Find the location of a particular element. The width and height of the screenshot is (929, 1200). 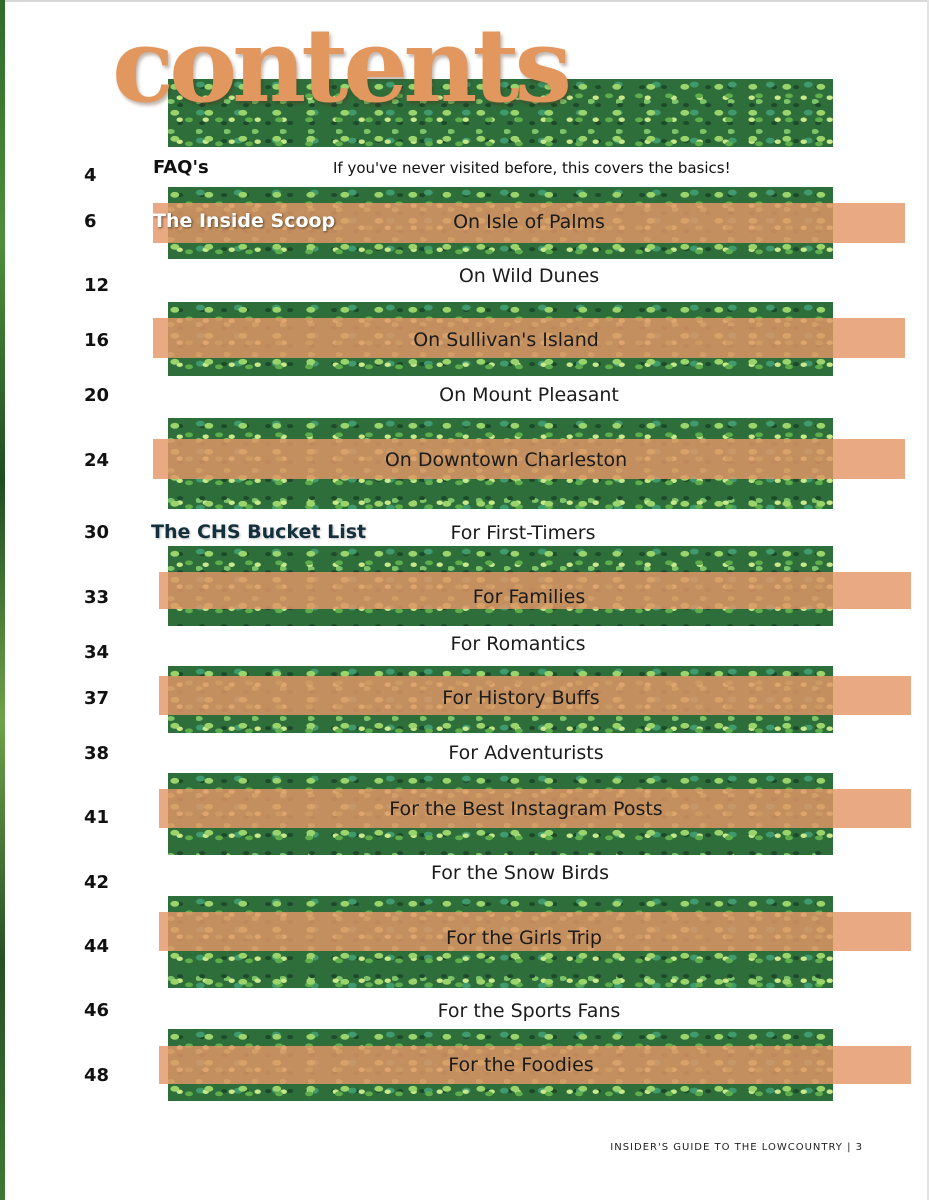

toc-entry-instagram-posts: For the Best Instagram Posts is located at coordinates (526, 809).